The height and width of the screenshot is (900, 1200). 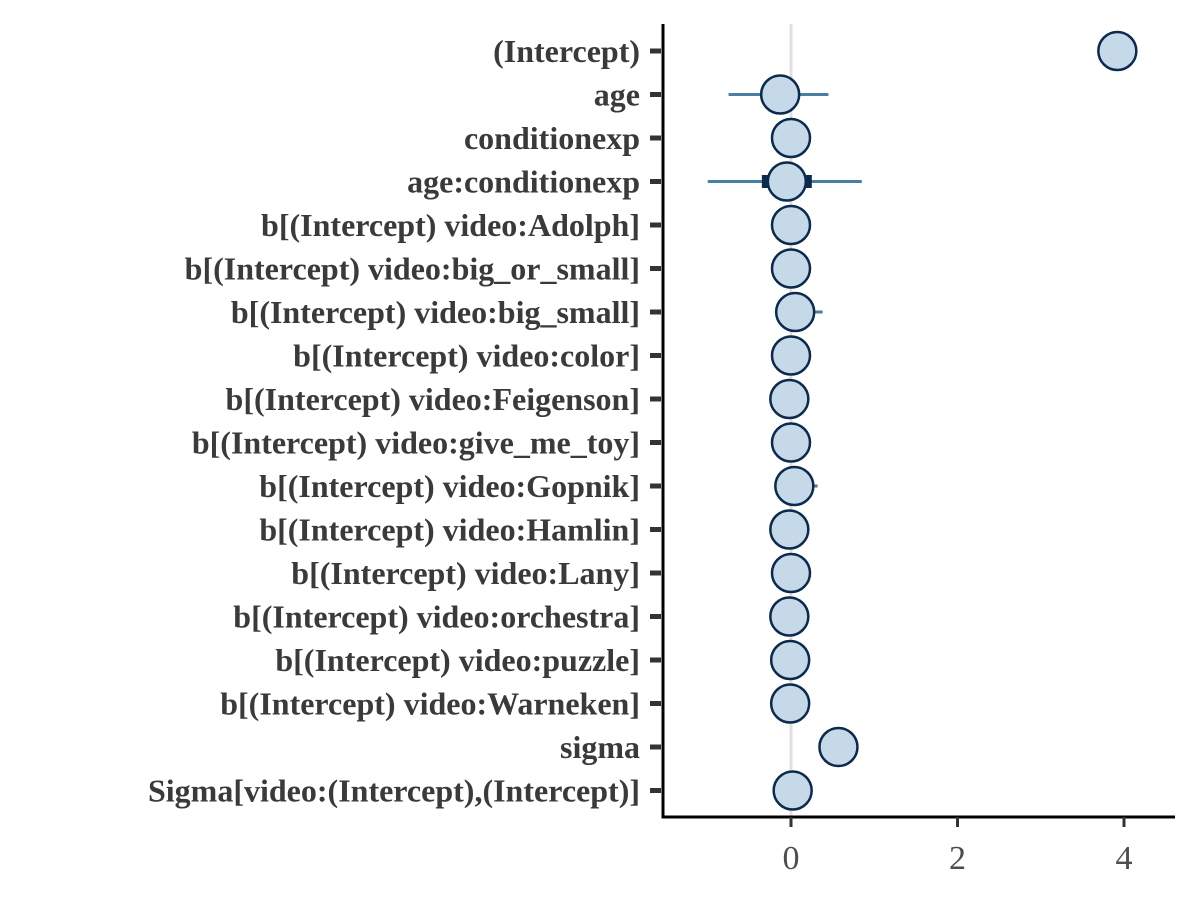 What do you see at coordinates (566, 51) in the screenshot?
I see `parameter-label: (Intercept)` at bounding box center [566, 51].